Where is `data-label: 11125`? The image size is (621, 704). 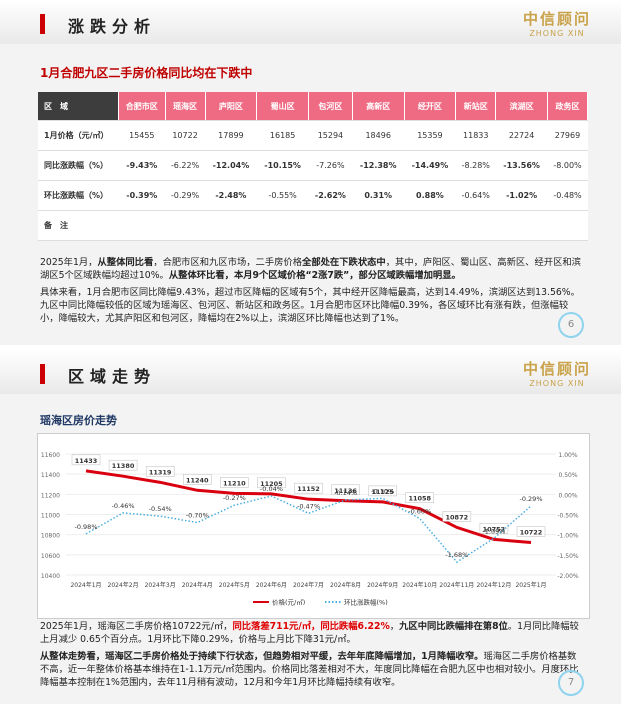
data-label: 11125 is located at coordinates (382, 492).